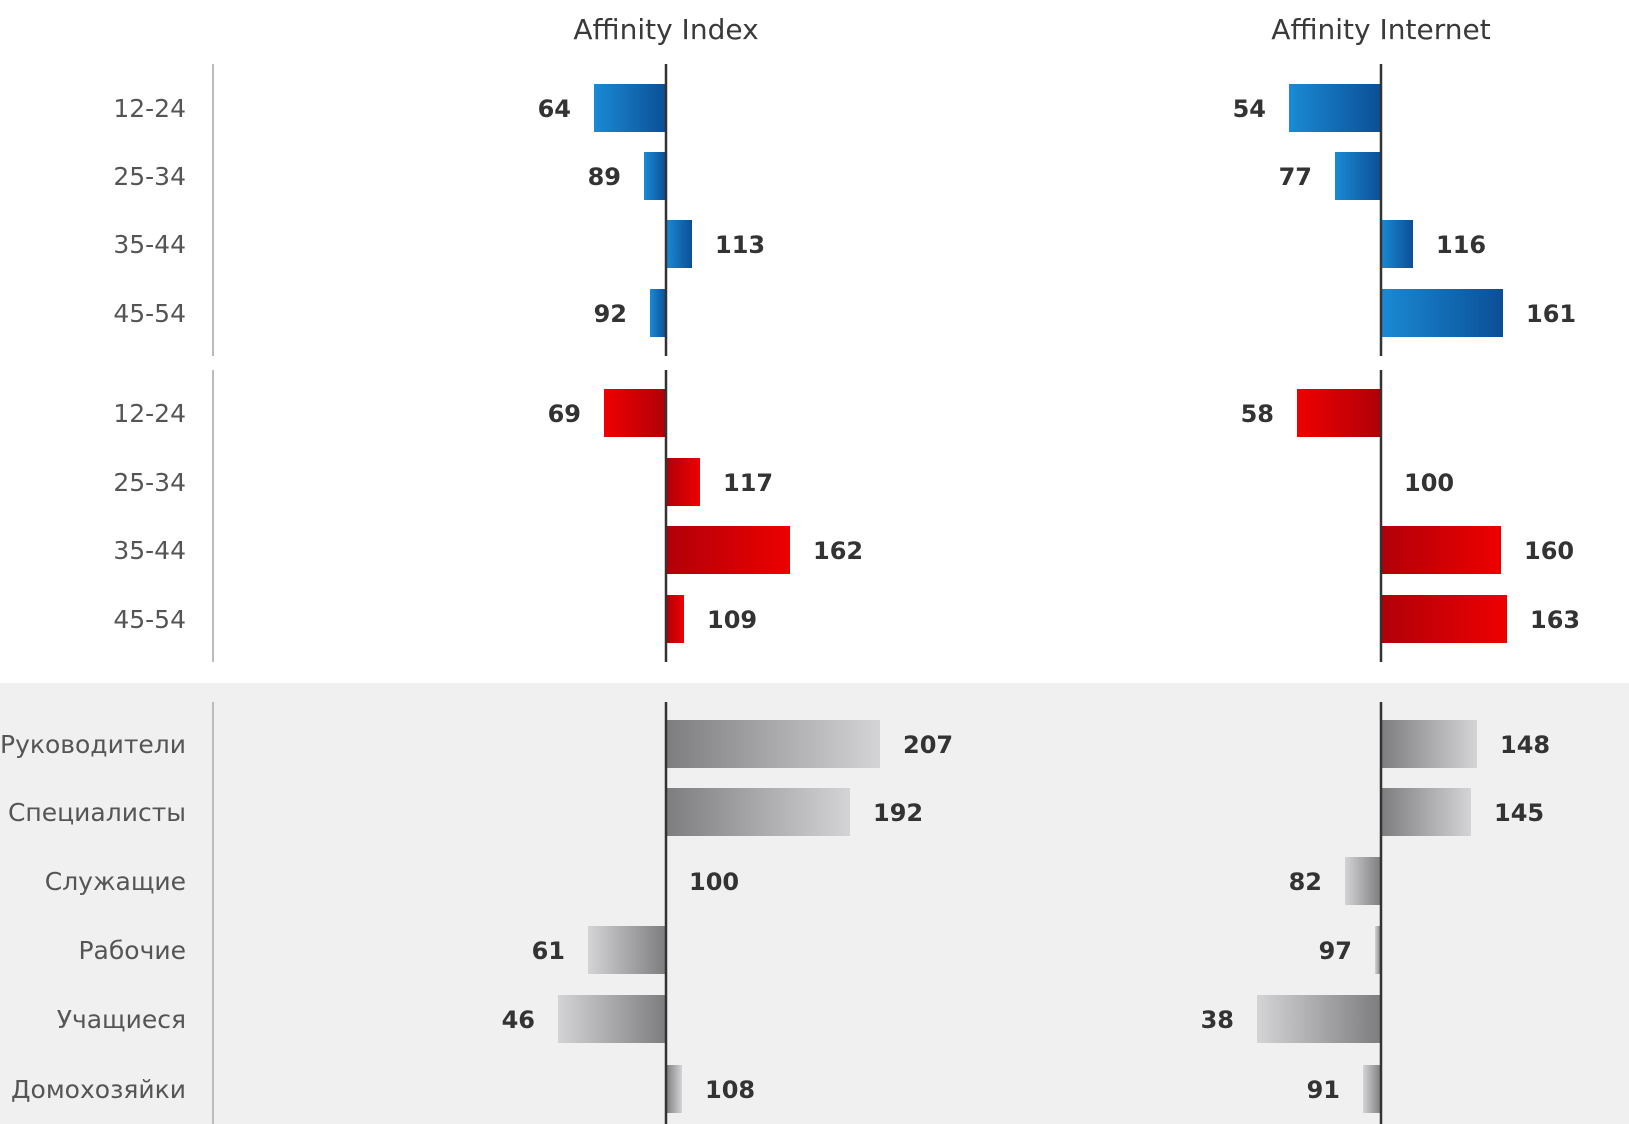 This screenshot has width=1629, height=1124. I want to click on value-label: 38, so click(1217, 1020).